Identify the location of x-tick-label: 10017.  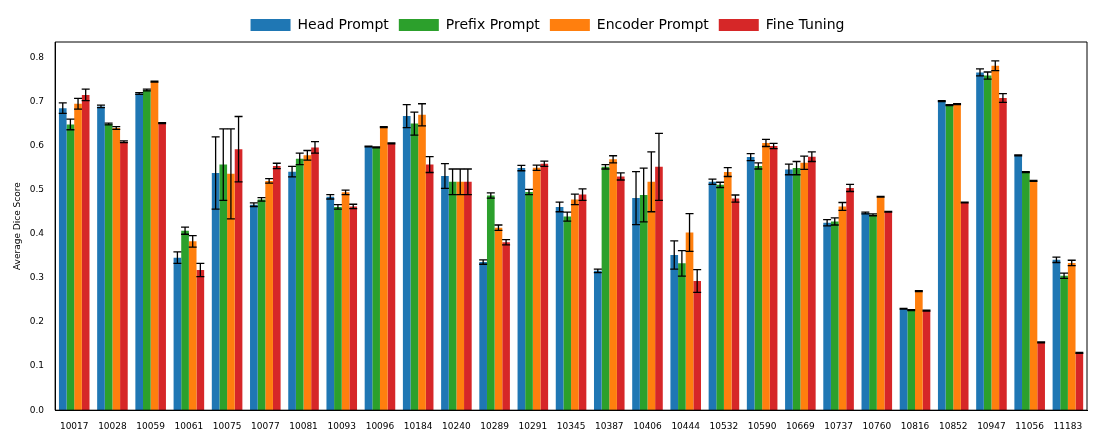
(74, 425).